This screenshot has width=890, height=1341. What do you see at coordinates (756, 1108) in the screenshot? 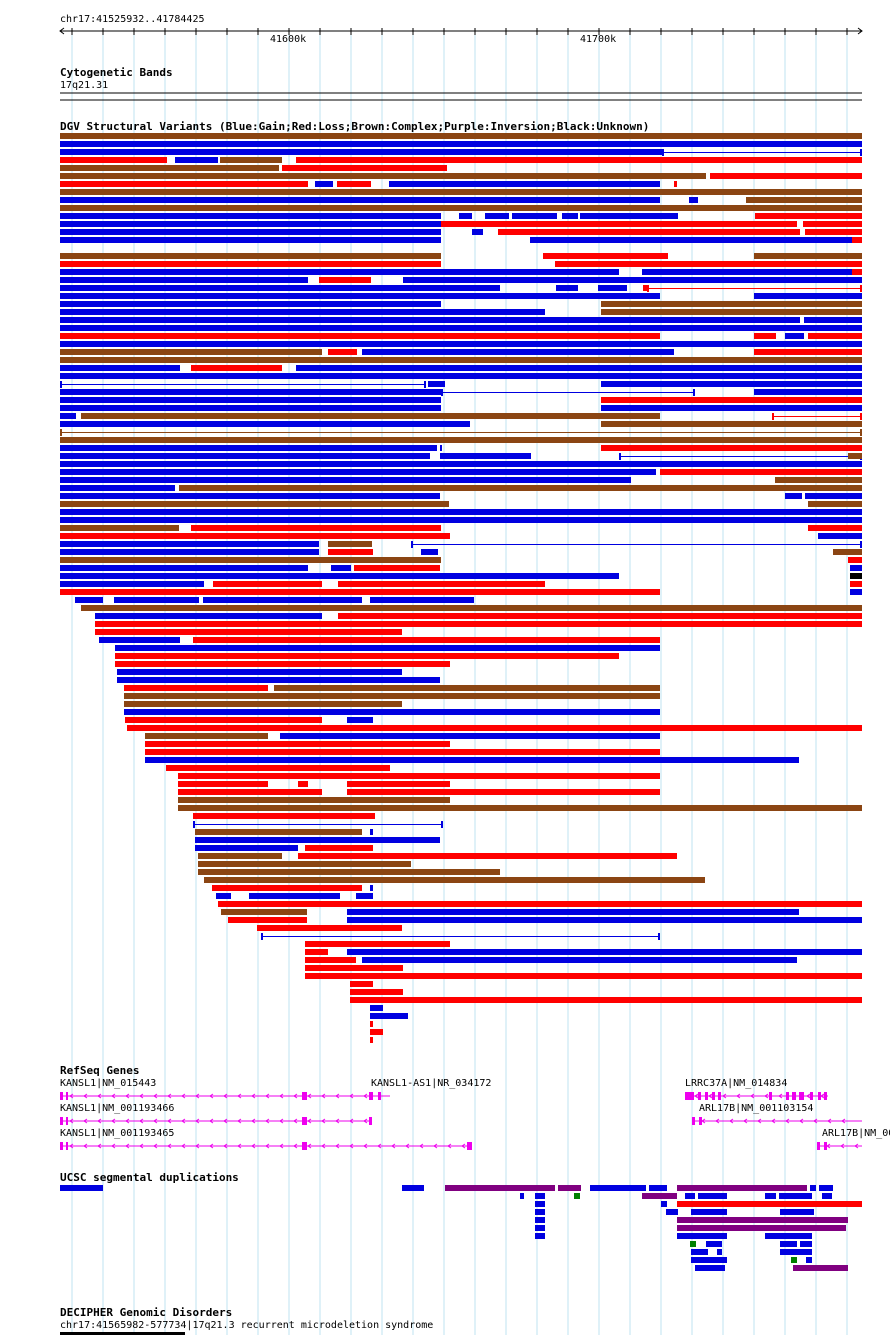
I see `gene-label-arl17b-nm001103154: ARL17B|NM_001103154` at bounding box center [756, 1108].